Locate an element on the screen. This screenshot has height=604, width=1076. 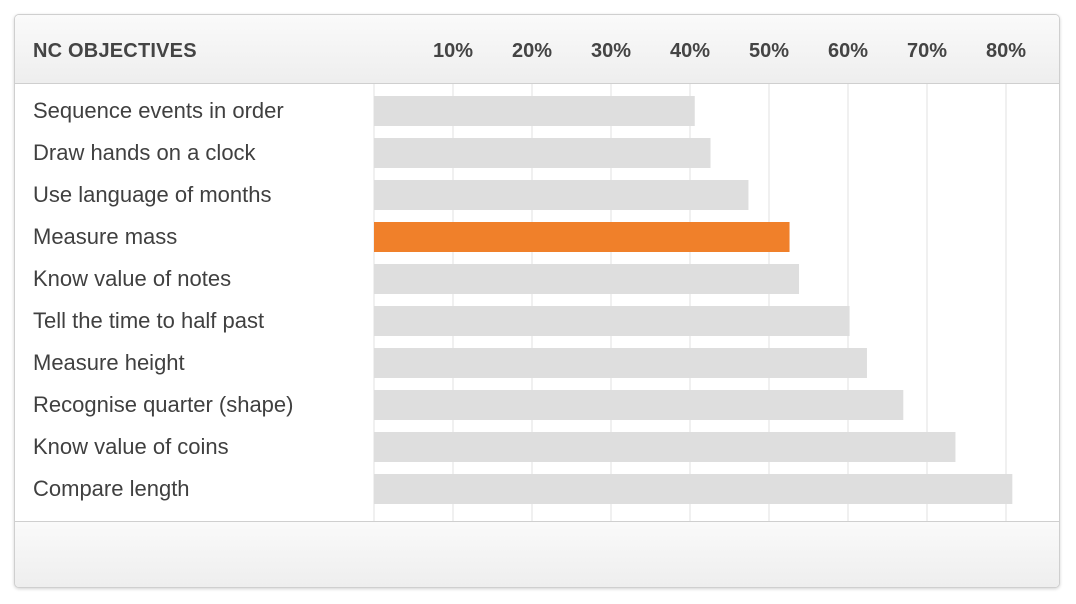
header-title: NC OBJECTIVES is located at coordinates (115, 51).